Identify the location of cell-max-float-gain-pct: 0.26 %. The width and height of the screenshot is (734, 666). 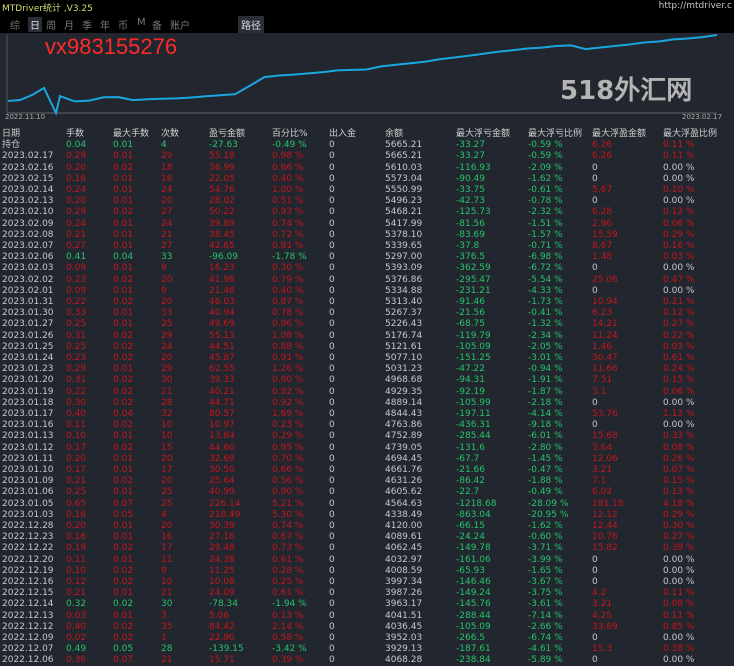
(679, 458).